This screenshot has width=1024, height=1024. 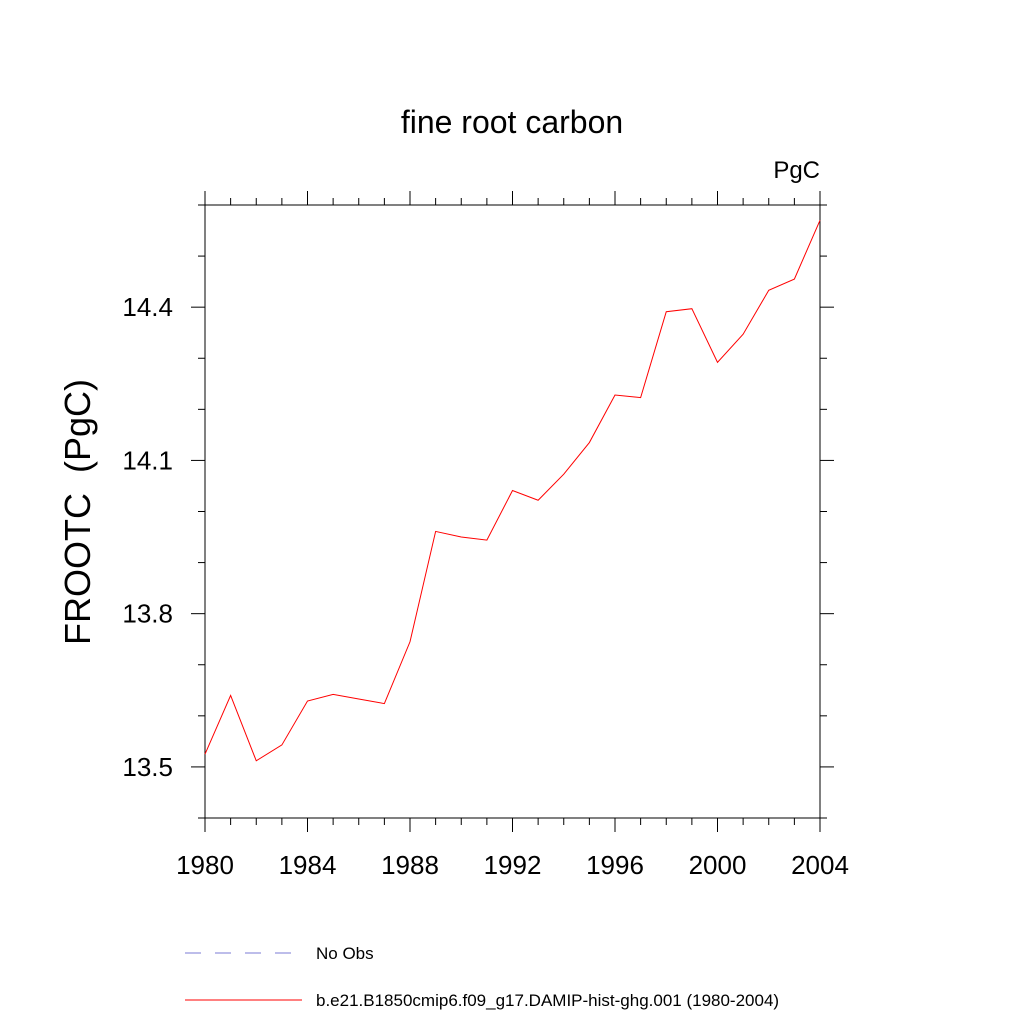 I want to click on chart-title: fine root carbon, so click(x=512, y=122).